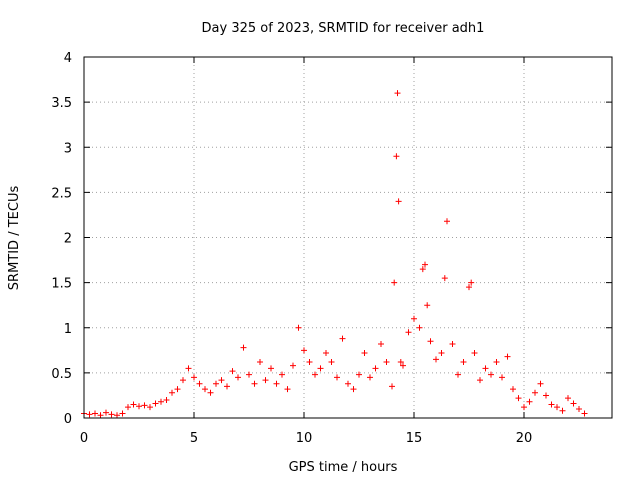  I want to click on x-tick-label: 5, so click(194, 438).